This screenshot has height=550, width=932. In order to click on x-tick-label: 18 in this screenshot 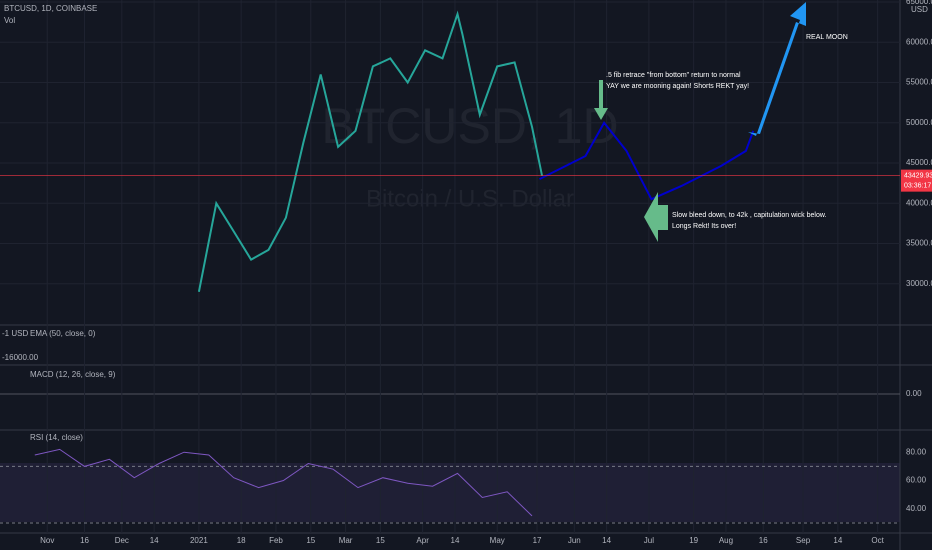, I will do `click(241, 540)`.